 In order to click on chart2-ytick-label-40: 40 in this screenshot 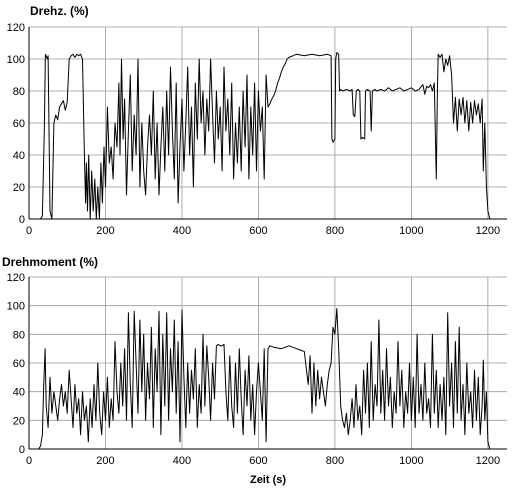, I will do `click(19, 393)`.